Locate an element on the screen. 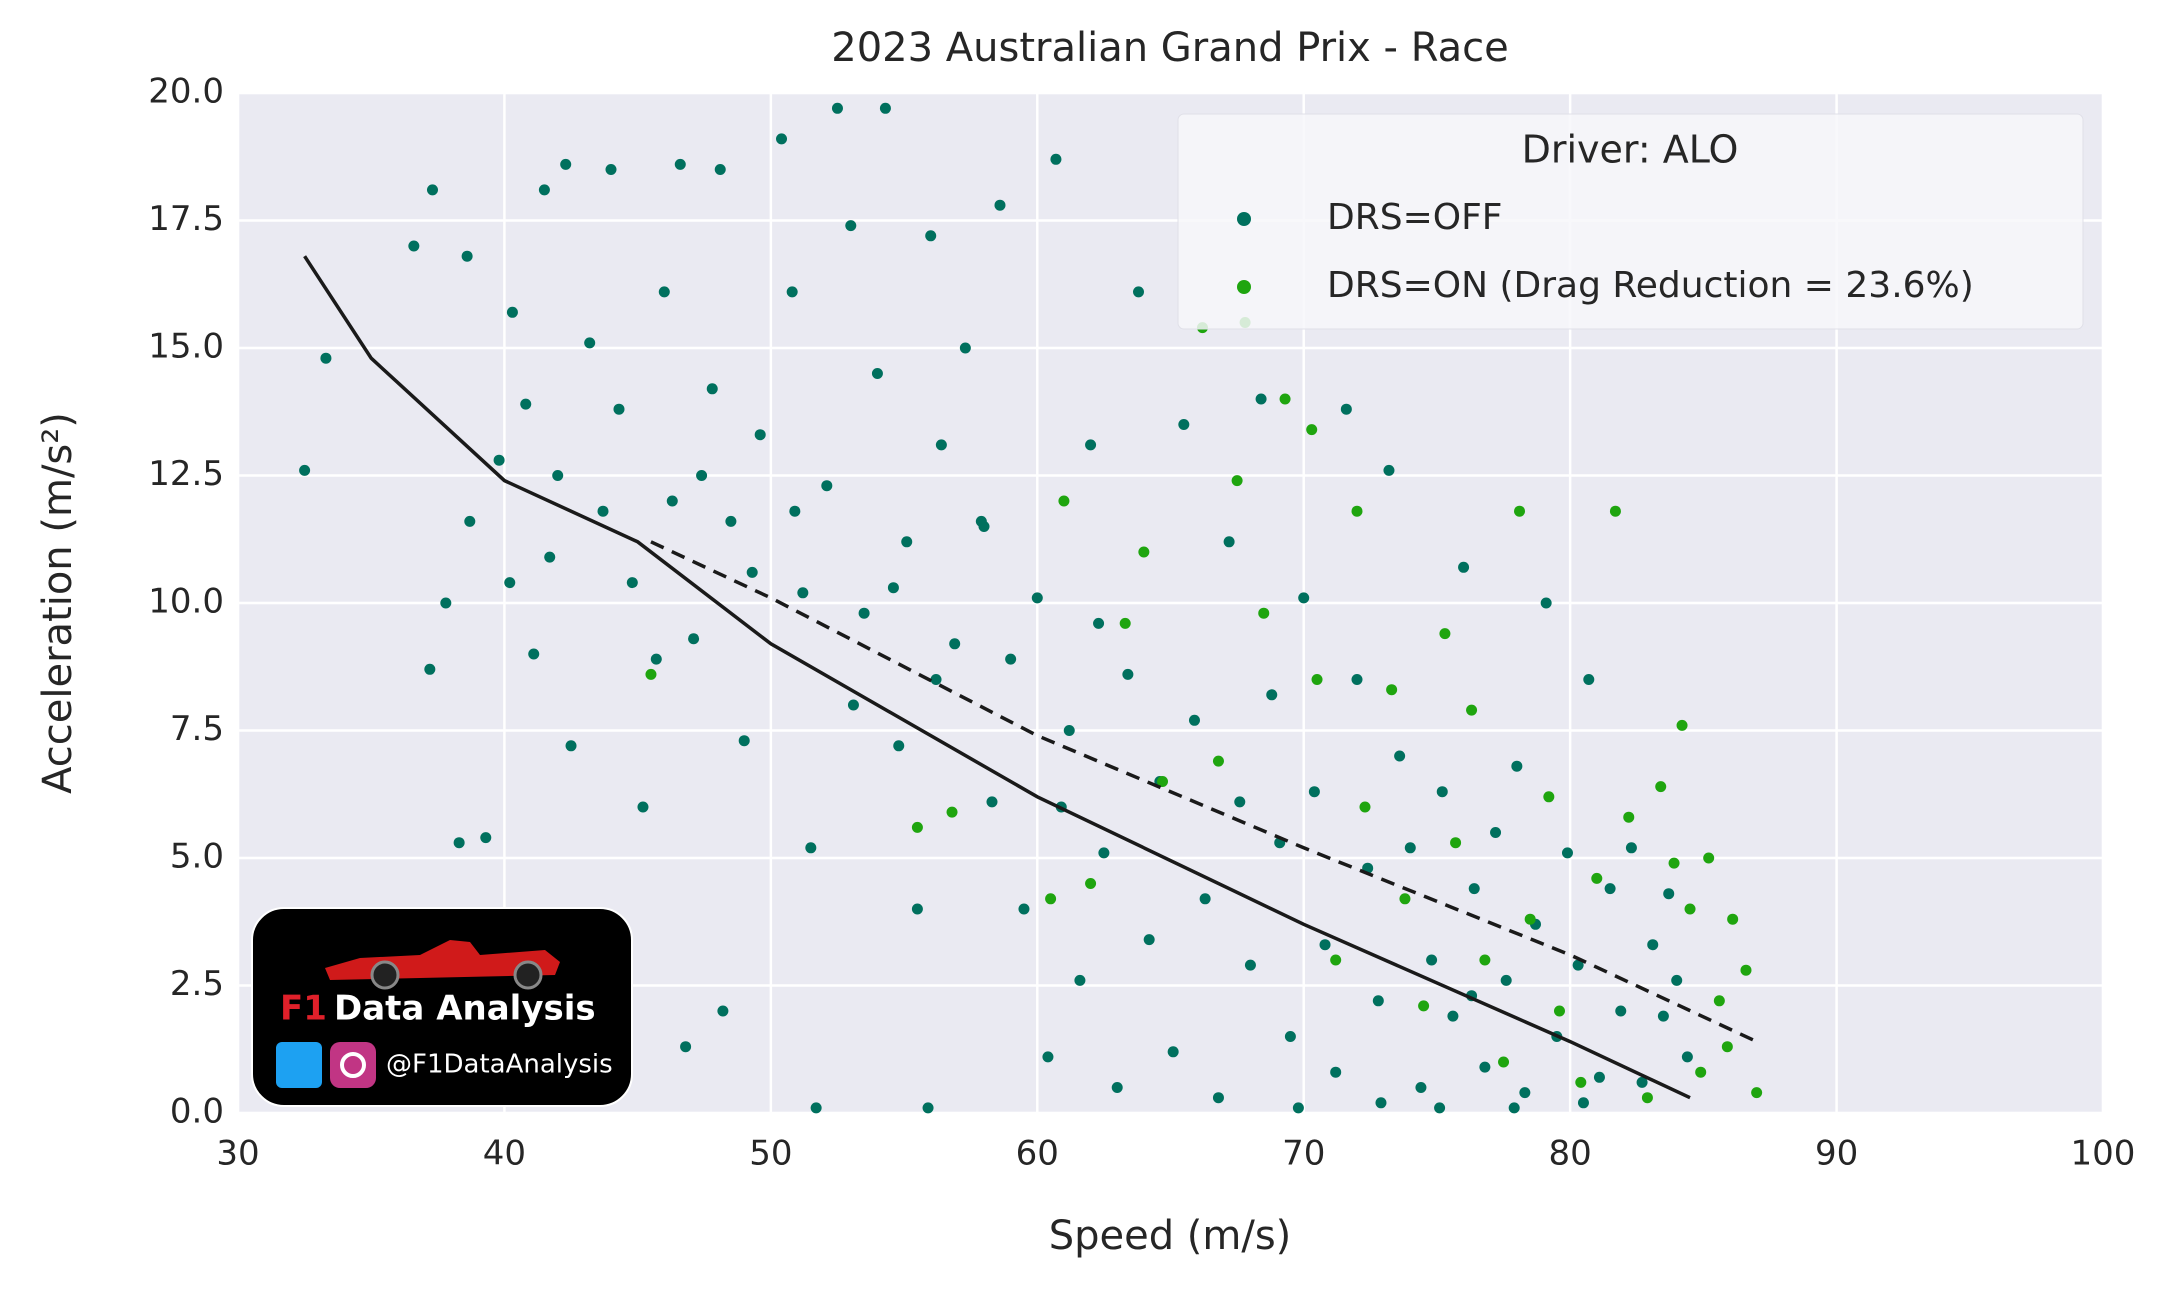 This screenshot has height=1291, width=2163. x-tick-label: 50 is located at coordinates (770, 1154).